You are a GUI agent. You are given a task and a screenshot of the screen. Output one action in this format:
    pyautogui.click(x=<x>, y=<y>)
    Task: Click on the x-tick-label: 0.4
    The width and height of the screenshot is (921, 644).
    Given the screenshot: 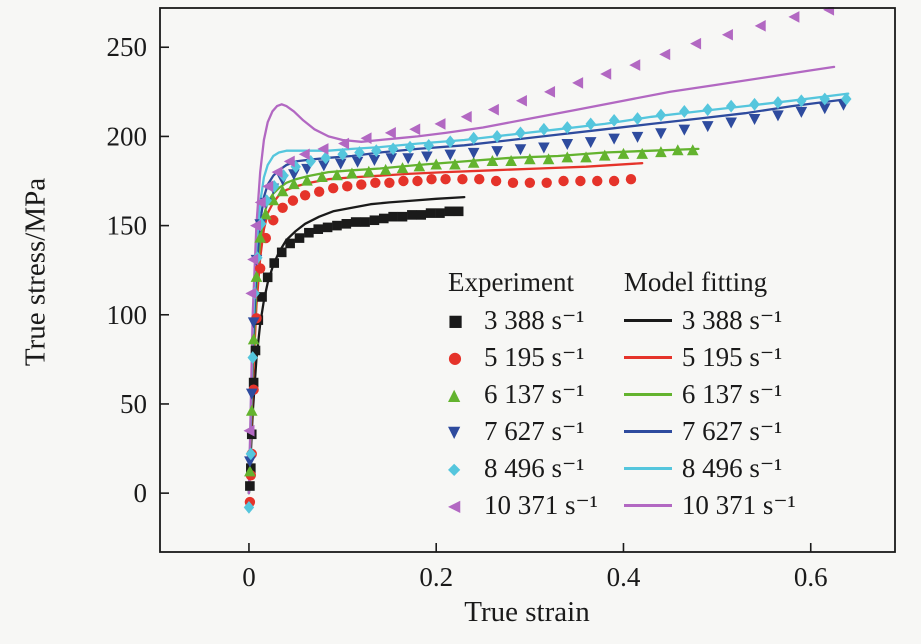 What is the action you would take?
    pyautogui.click(x=624, y=577)
    